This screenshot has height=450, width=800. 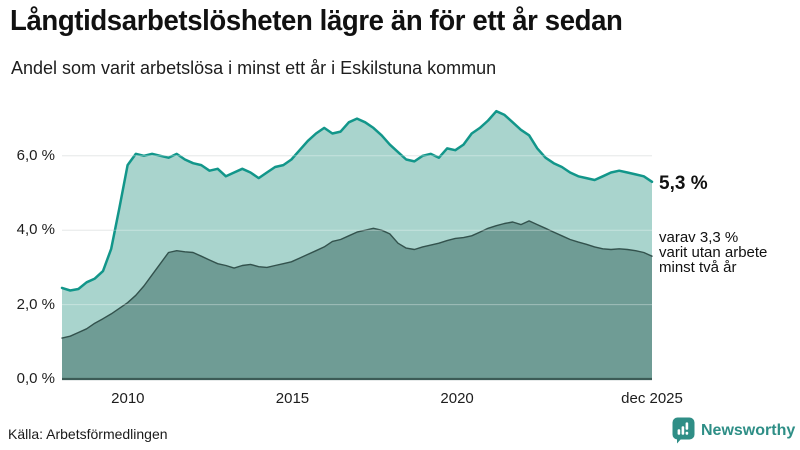 I want to click on newsworthy-brand-label: Newsworthy, so click(x=748, y=430).